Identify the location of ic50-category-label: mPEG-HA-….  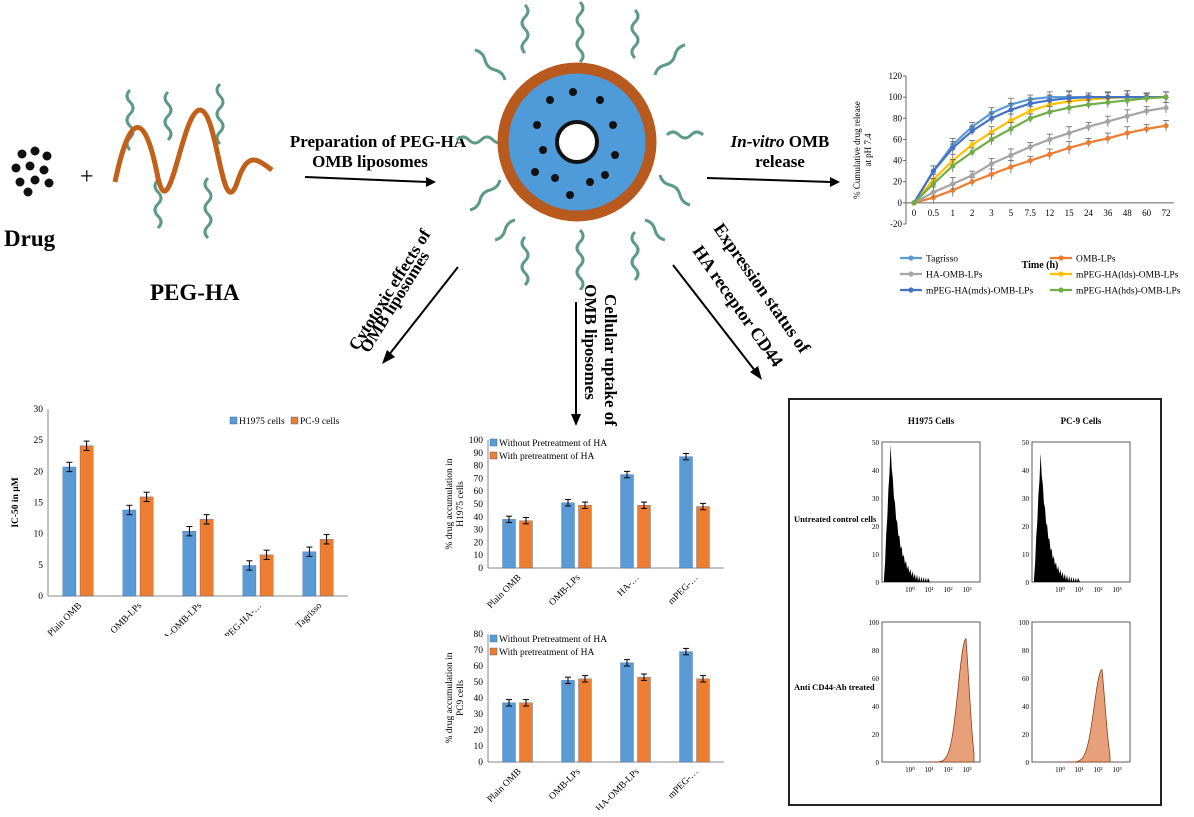
(241, 618).